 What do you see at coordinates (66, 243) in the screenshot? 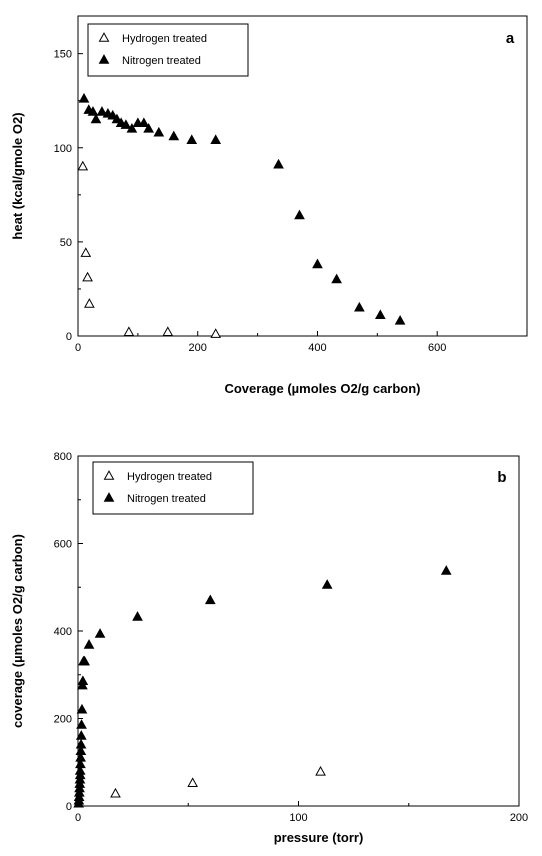
I see `y-tick-label: 50` at bounding box center [66, 243].